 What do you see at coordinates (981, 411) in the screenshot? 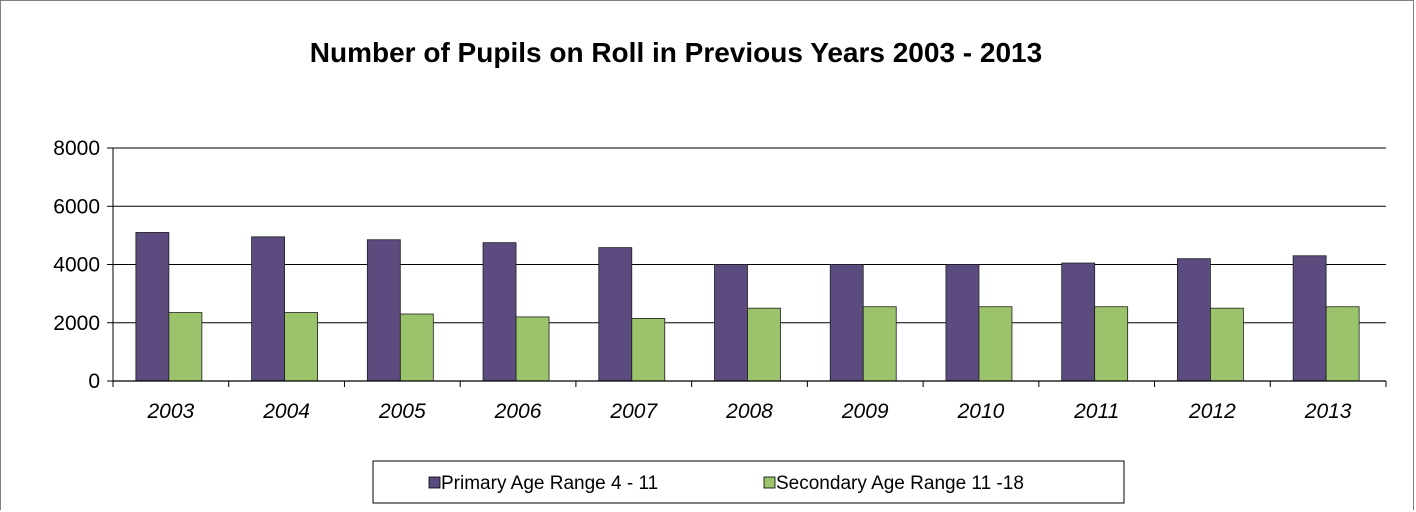
I see `x-tick-label: 2010` at bounding box center [981, 411].